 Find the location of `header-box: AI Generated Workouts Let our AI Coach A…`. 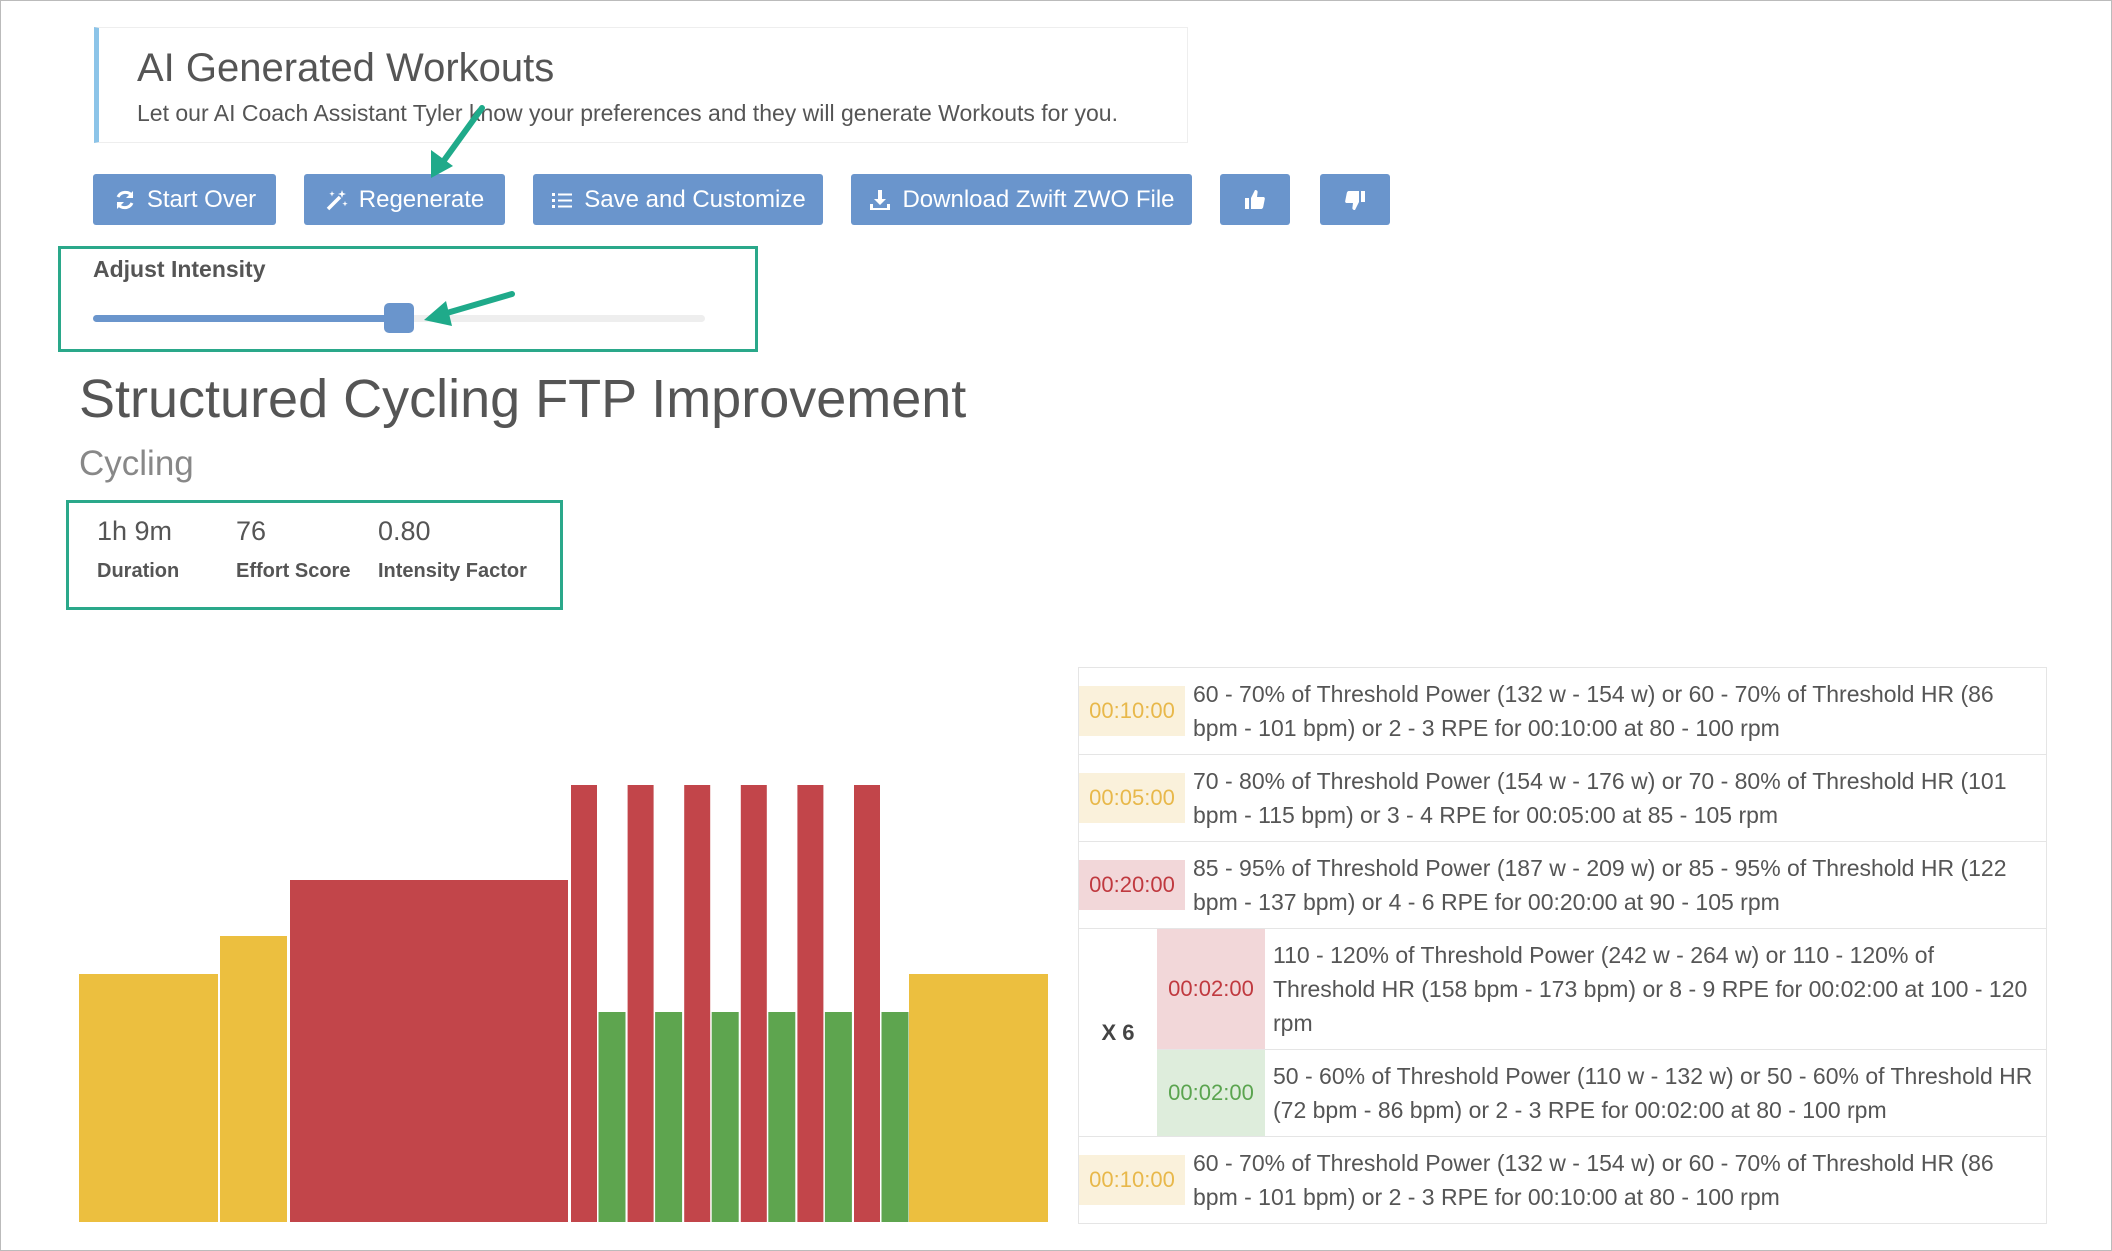

header-box: AI Generated Workouts Let our AI Coach A… is located at coordinates (641, 85).